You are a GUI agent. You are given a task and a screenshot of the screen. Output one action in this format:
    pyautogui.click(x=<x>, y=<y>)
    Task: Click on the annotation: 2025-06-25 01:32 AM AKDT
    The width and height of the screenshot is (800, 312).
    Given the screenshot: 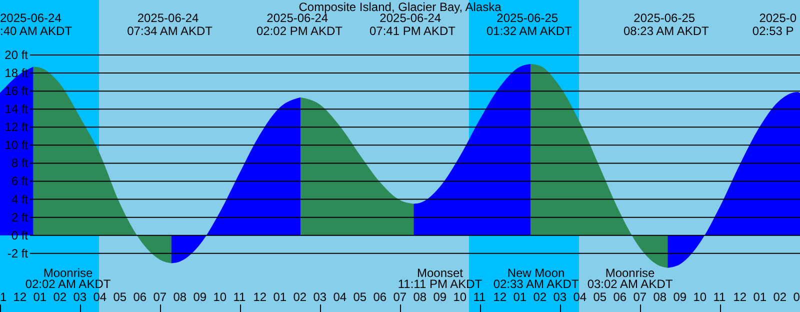 What is the action you would take?
    pyautogui.click(x=529, y=24)
    